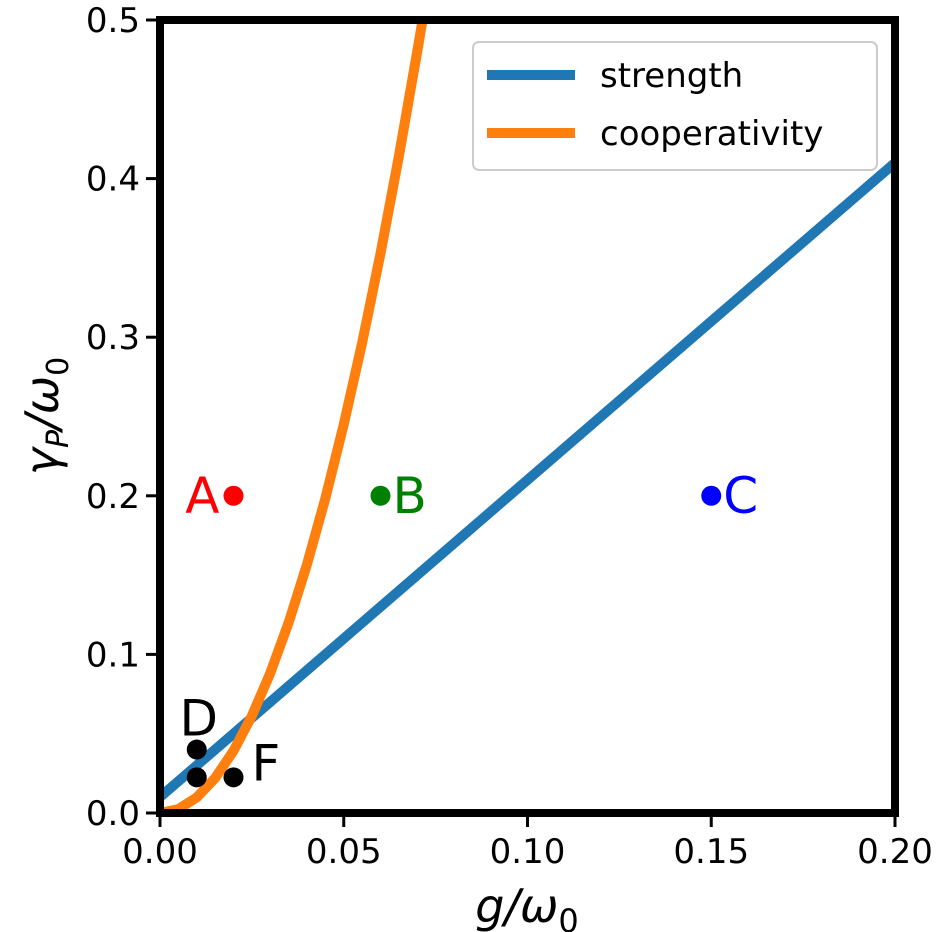 This screenshot has width=945, height=932. What do you see at coordinates (675, 106) in the screenshot?
I see `legend: strength cooperativity` at bounding box center [675, 106].